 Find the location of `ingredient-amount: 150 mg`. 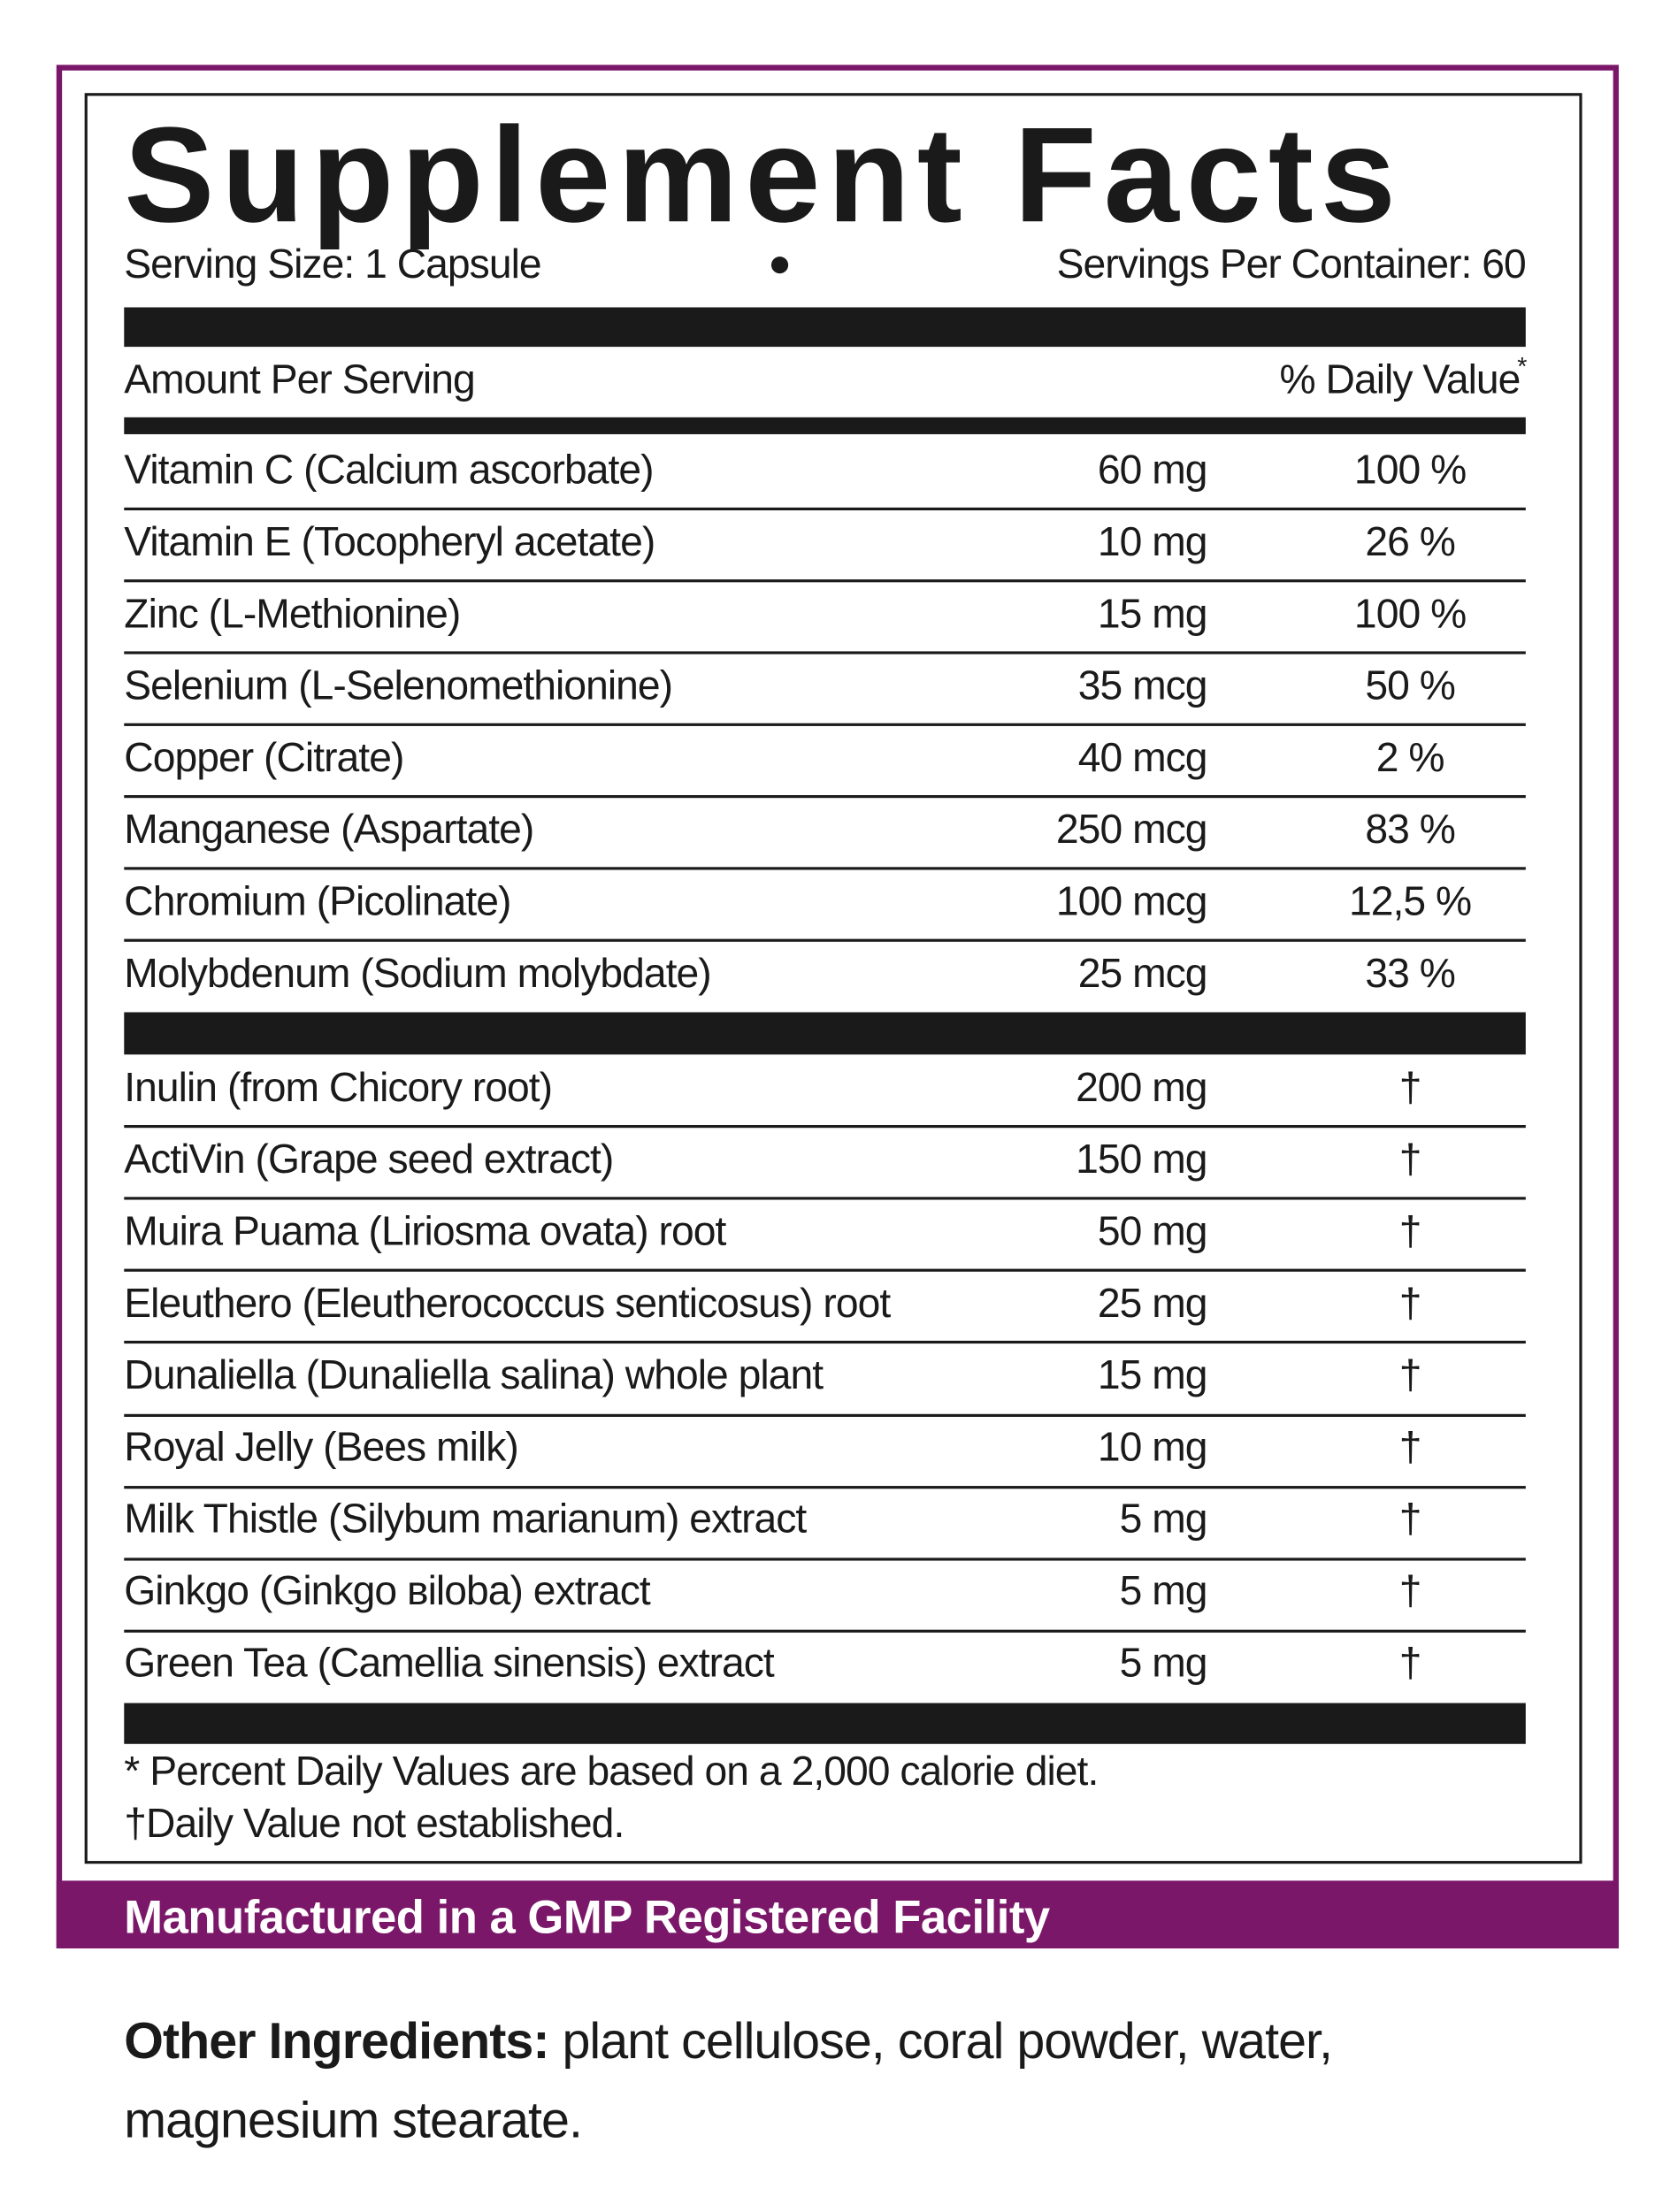

ingredient-amount: 150 mg is located at coordinates (1142, 1160).